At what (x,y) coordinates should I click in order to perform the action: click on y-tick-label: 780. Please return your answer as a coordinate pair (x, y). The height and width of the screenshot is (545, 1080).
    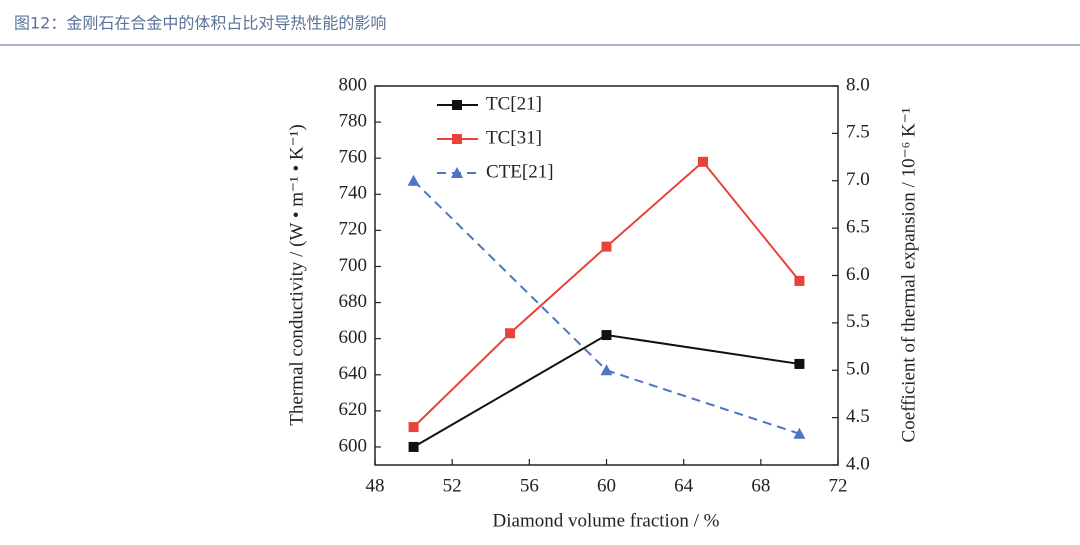
    Looking at the image, I should click on (353, 120).